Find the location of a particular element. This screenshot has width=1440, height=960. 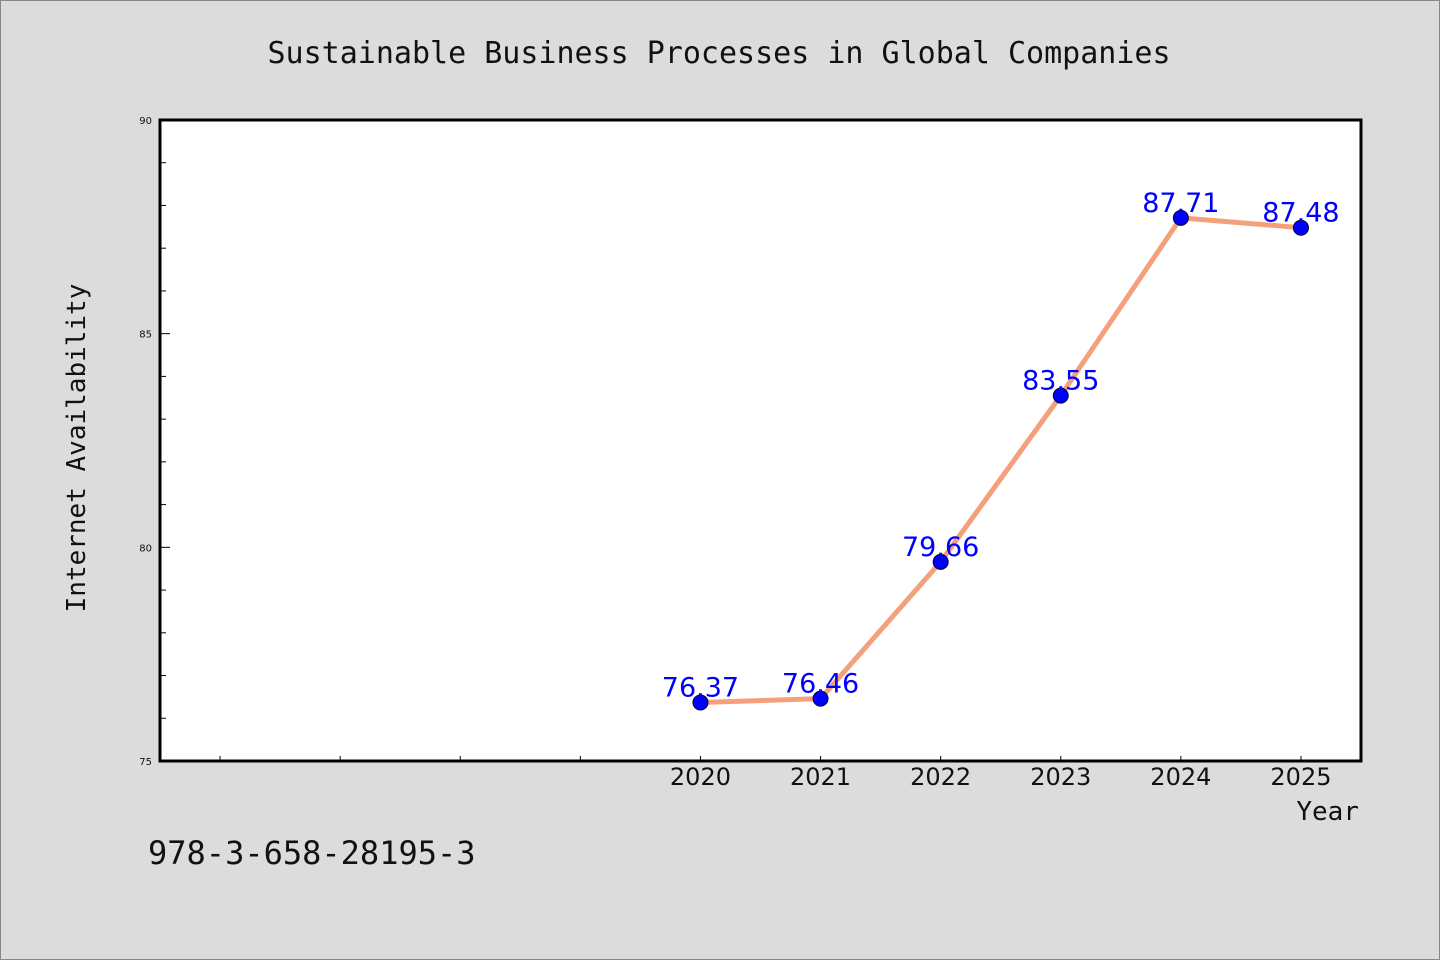

x-tick-label: 2020 is located at coordinates (700, 777).